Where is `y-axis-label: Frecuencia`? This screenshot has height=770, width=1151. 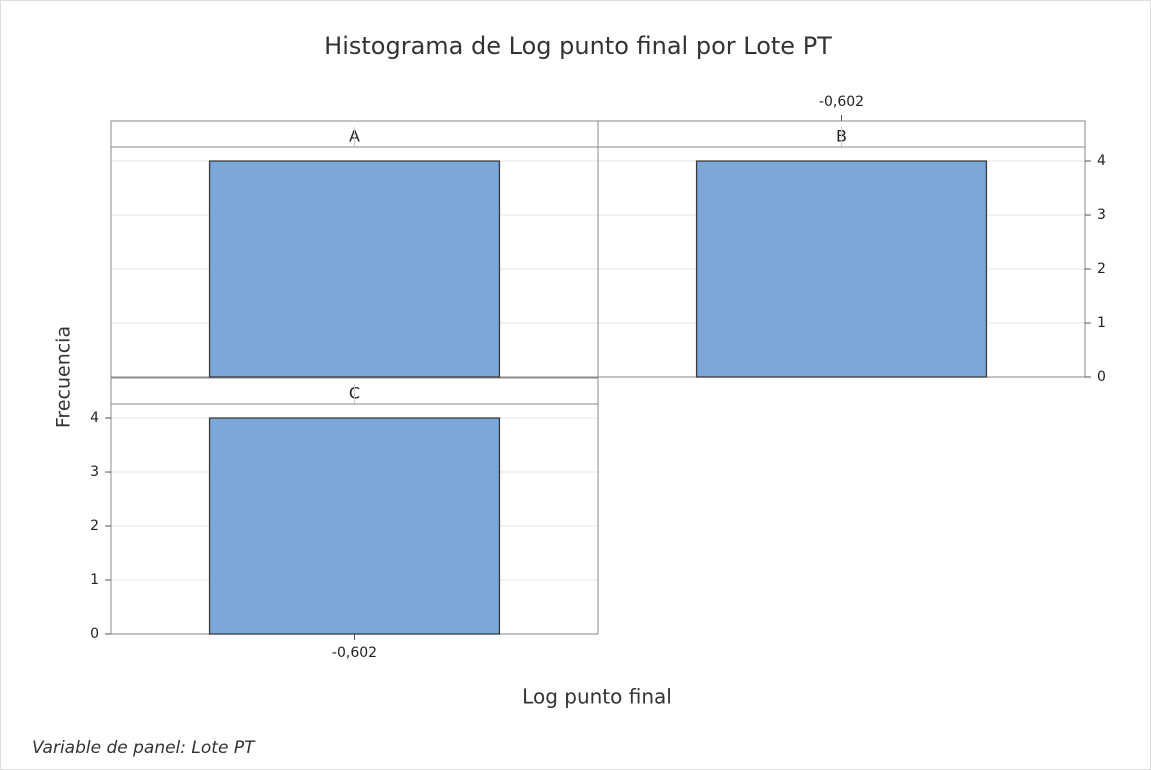
y-axis-label: Frecuencia is located at coordinates (64, 377).